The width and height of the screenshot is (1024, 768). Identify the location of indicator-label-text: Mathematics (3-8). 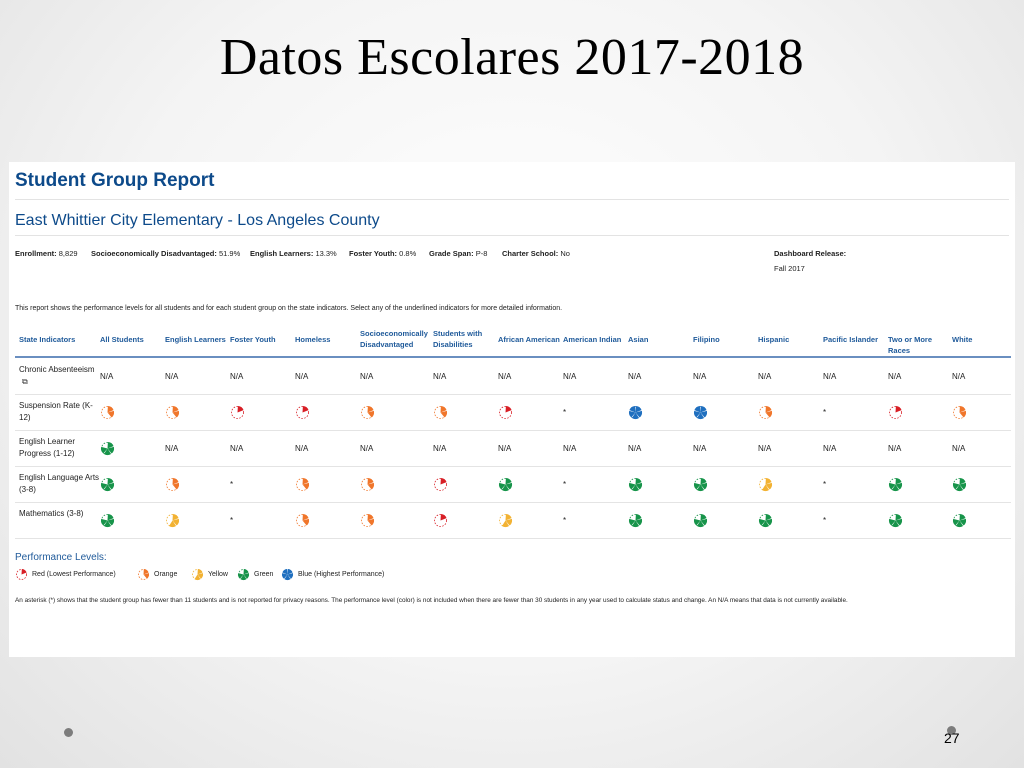
(51, 513).